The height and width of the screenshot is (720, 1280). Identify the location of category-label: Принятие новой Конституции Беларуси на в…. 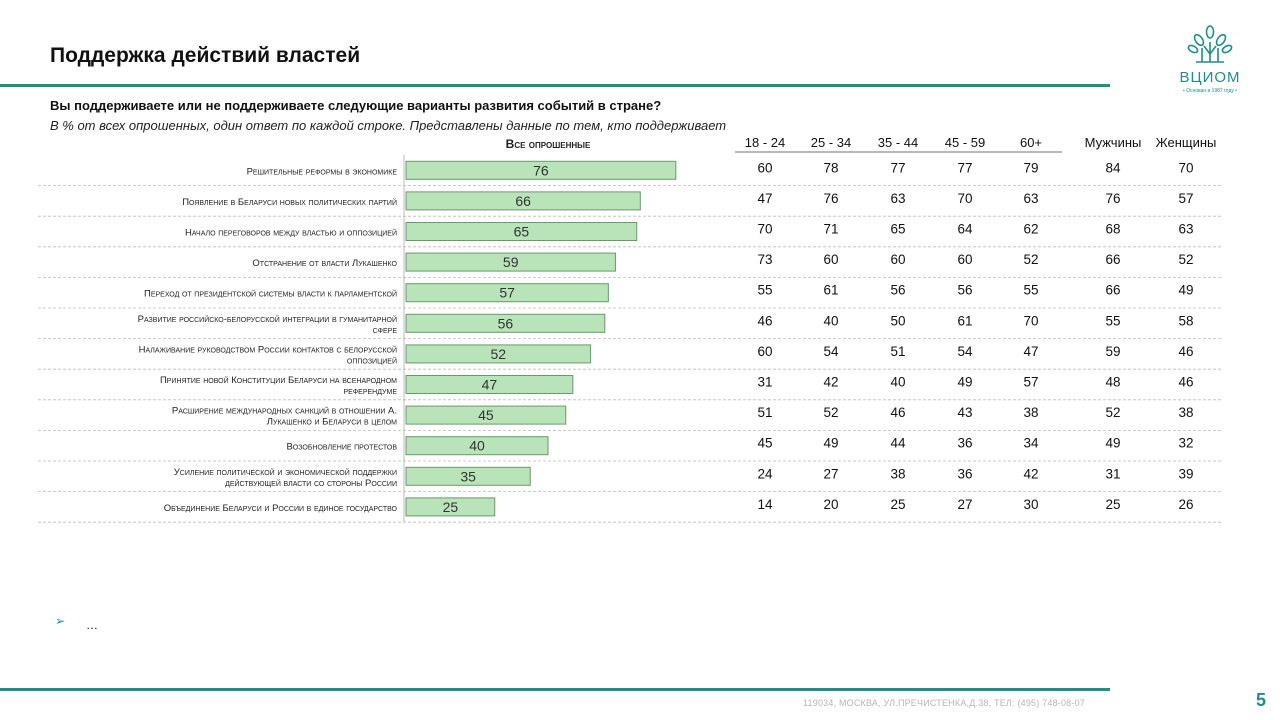
(278, 380).